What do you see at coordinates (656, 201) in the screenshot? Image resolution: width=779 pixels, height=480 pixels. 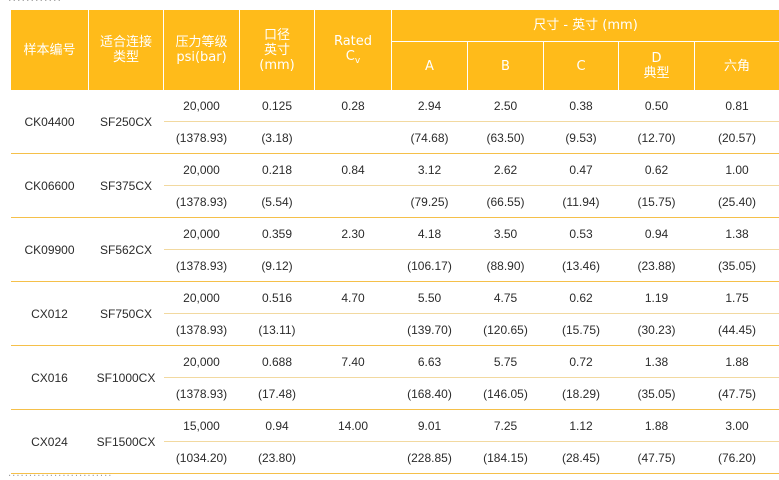 I see `dim-d-mm-cell: (15.75)` at bounding box center [656, 201].